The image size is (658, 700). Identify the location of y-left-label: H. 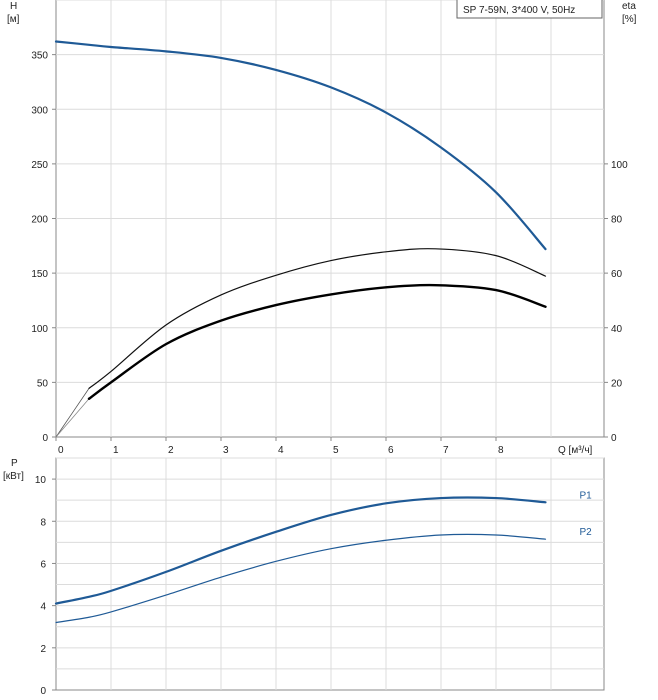
(13, 6).